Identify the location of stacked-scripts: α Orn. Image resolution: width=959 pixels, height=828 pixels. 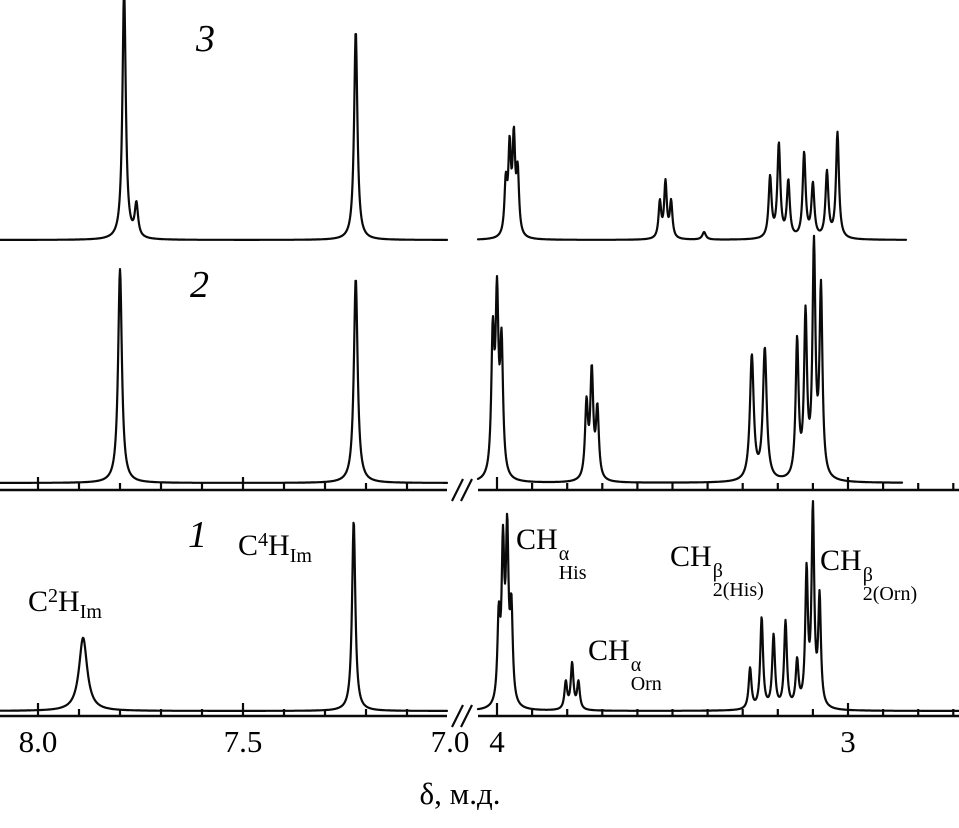
(646, 674).